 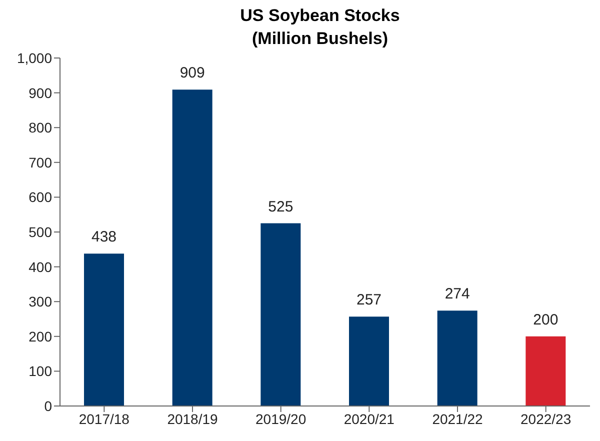 What do you see at coordinates (48, 406) in the screenshot?
I see `y-tick-label: 0` at bounding box center [48, 406].